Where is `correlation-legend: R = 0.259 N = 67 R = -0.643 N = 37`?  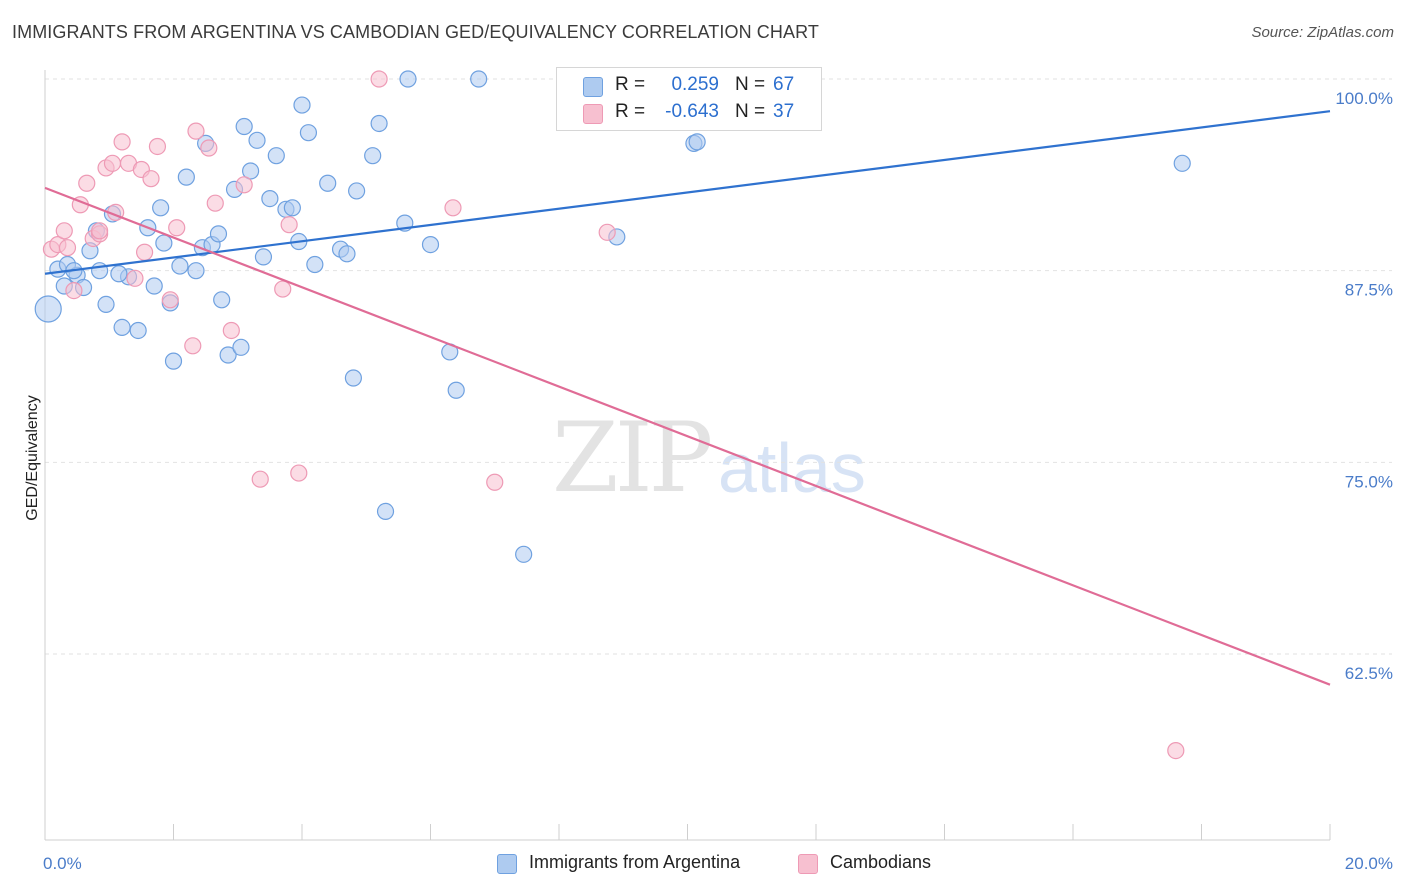
correlation-legend: R = 0.259 N = 67 R = -0.643 N = 37 is located at coordinates (689, 99).